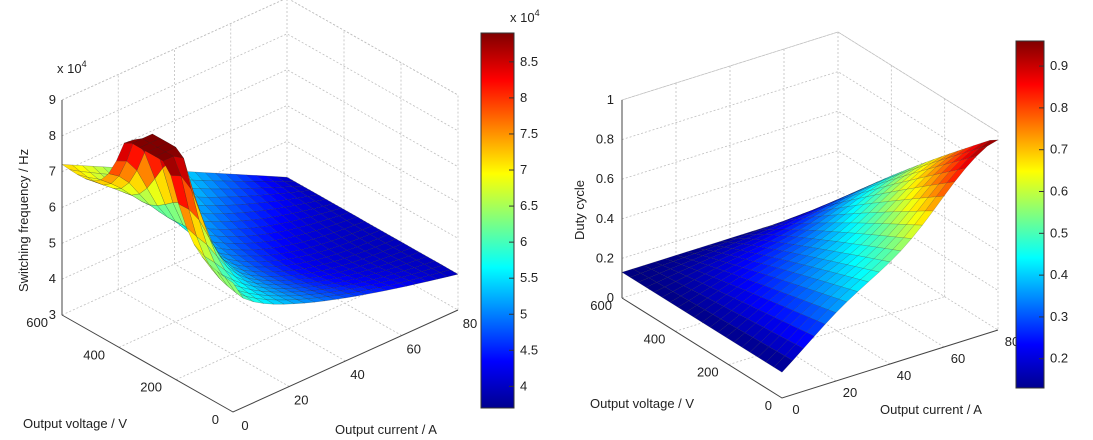  I want to click on right-colorbar-tick: 0.8, so click(1059, 107).